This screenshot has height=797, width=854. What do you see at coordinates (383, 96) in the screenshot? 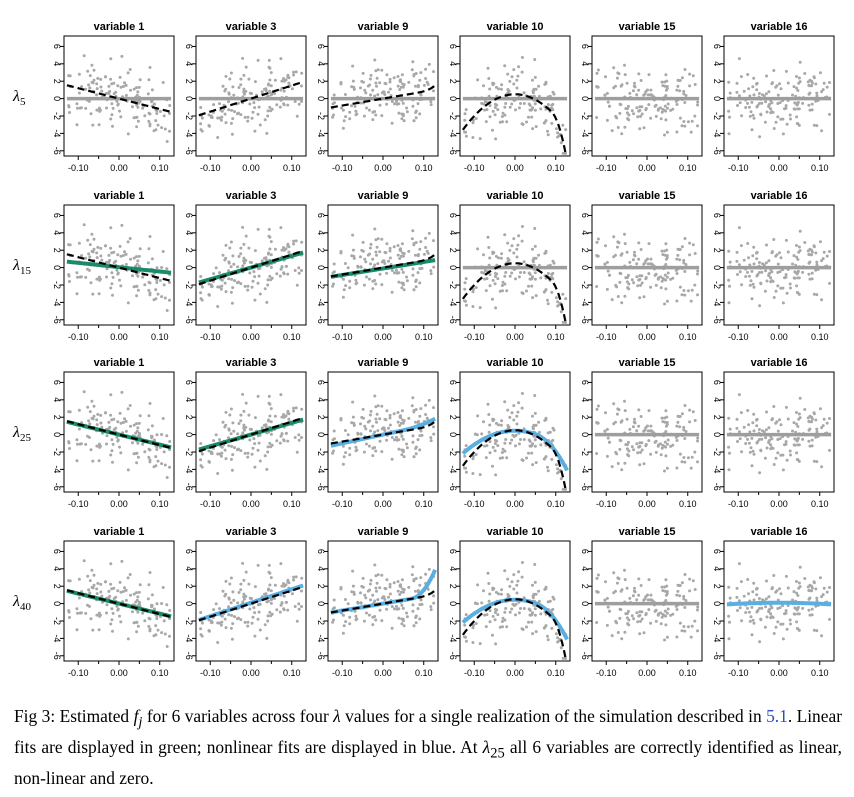
I see `truth-line` at bounding box center [383, 96].